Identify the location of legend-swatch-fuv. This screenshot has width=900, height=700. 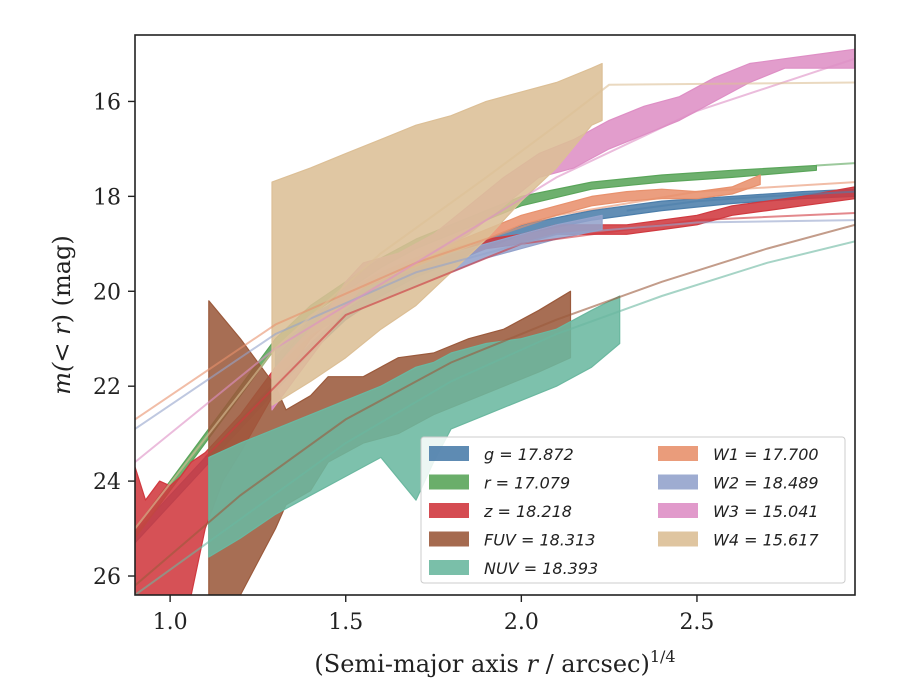
(449, 539).